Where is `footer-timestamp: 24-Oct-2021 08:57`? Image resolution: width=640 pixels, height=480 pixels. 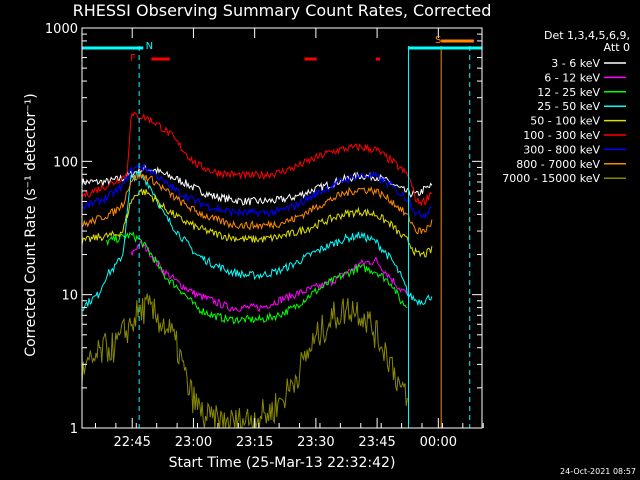
footer-timestamp: 24-Oct-2021 08:57 is located at coordinates (598, 471).